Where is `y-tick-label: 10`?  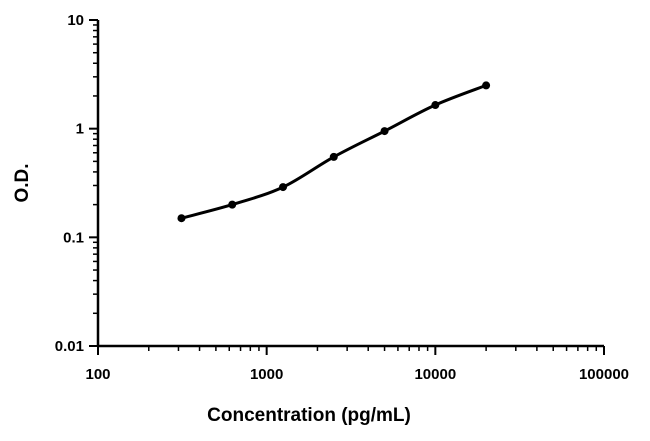 y-tick-label: 10 is located at coordinates (75, 20).